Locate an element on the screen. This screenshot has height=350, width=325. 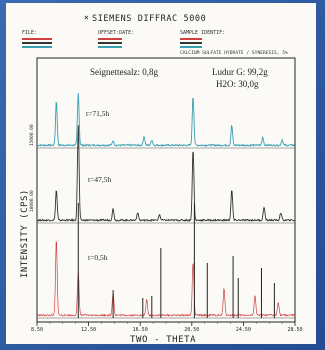
sample-label: SAMPLE IDENTIF: is located at coordinates (202, 33).